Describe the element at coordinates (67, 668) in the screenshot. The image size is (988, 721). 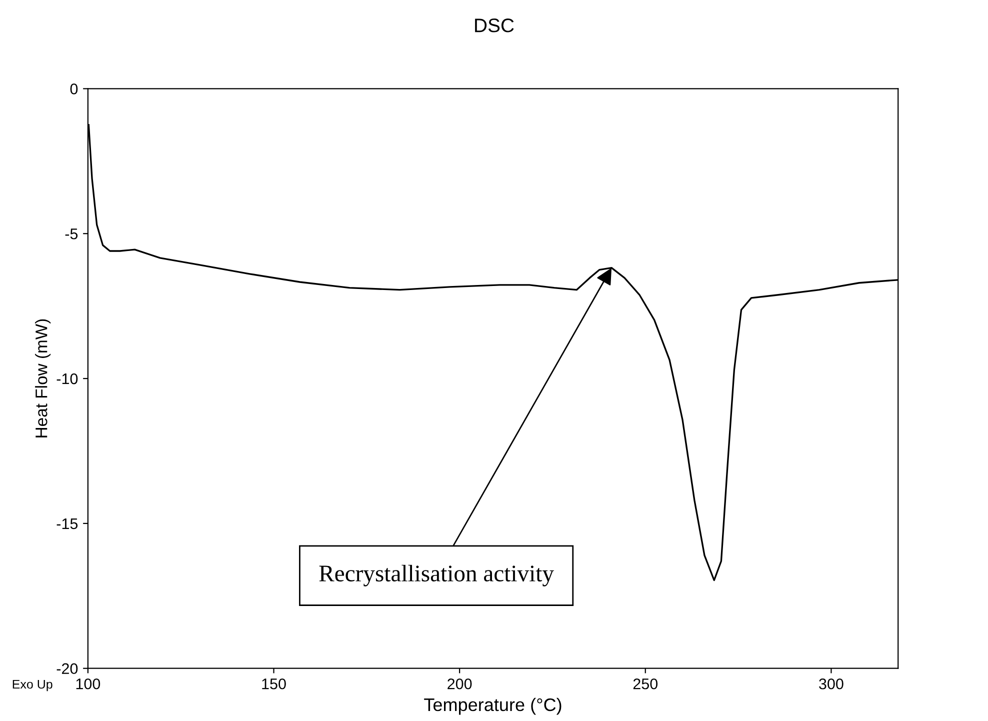
I see `y-tick-label: -20` at that location.